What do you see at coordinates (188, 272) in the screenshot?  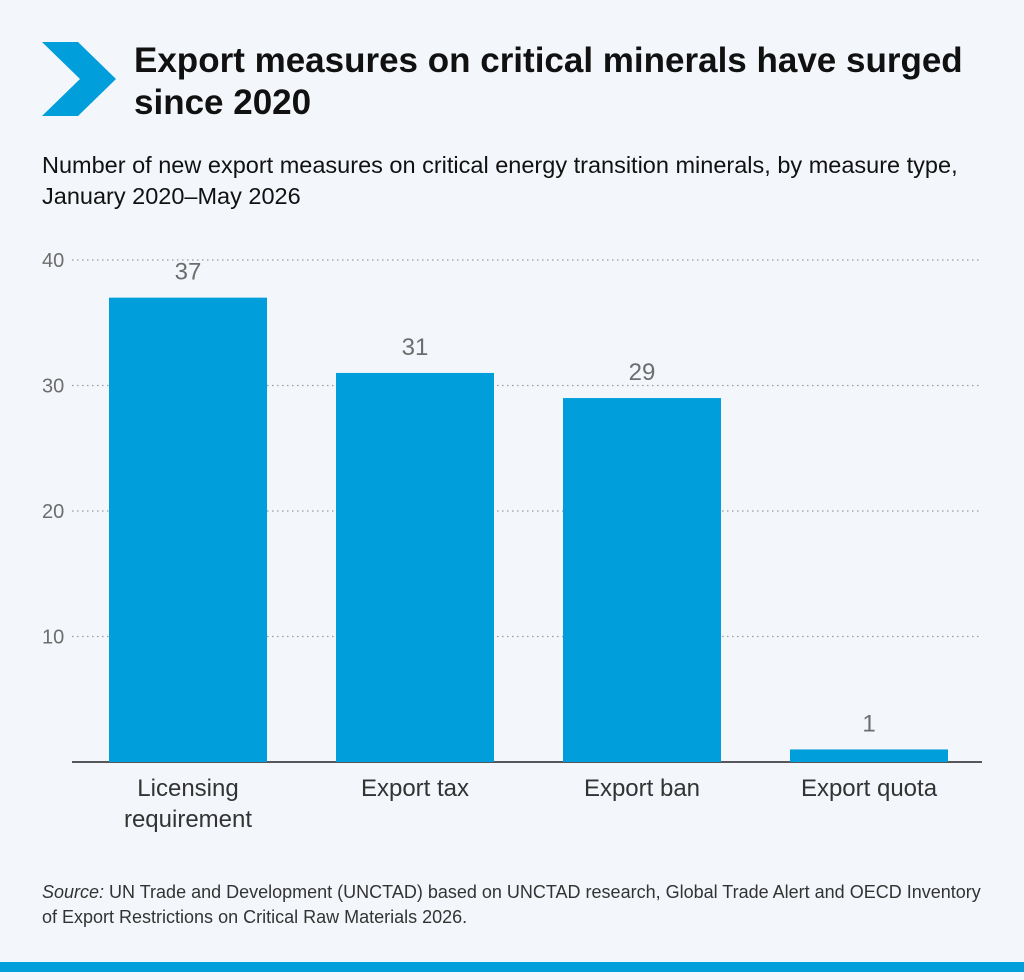 I see `data-label: 37` at bounding box center [188, 272].